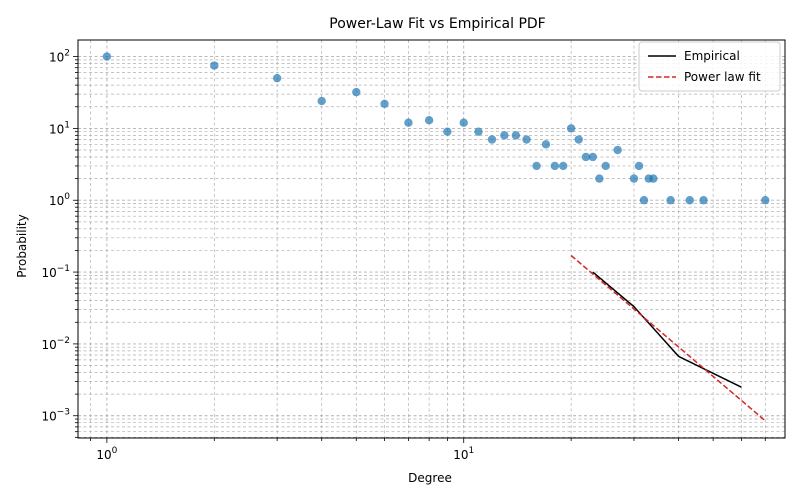  What do you see at coordinates (22, 245) in the screenshot?
I see `y-axis-title: Probability` at bounding box center [22, 245].